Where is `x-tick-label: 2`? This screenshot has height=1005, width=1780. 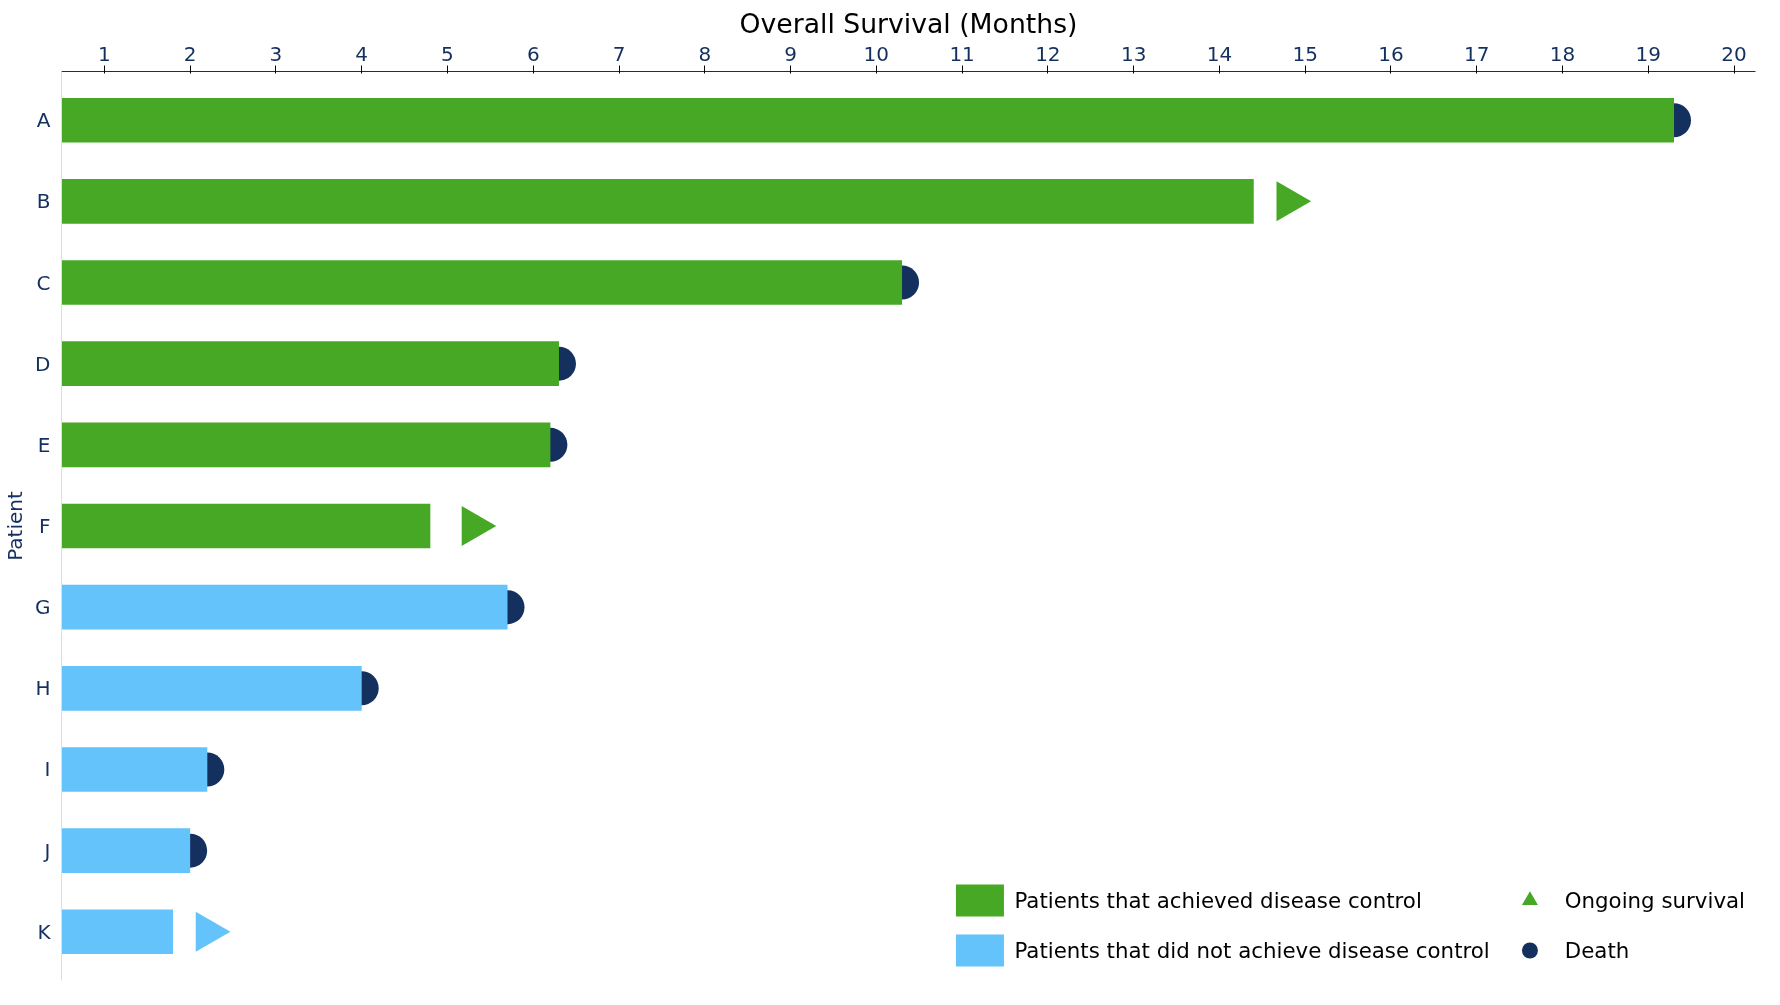
x-tick-label: 2 is located at coordinates (190, 53).